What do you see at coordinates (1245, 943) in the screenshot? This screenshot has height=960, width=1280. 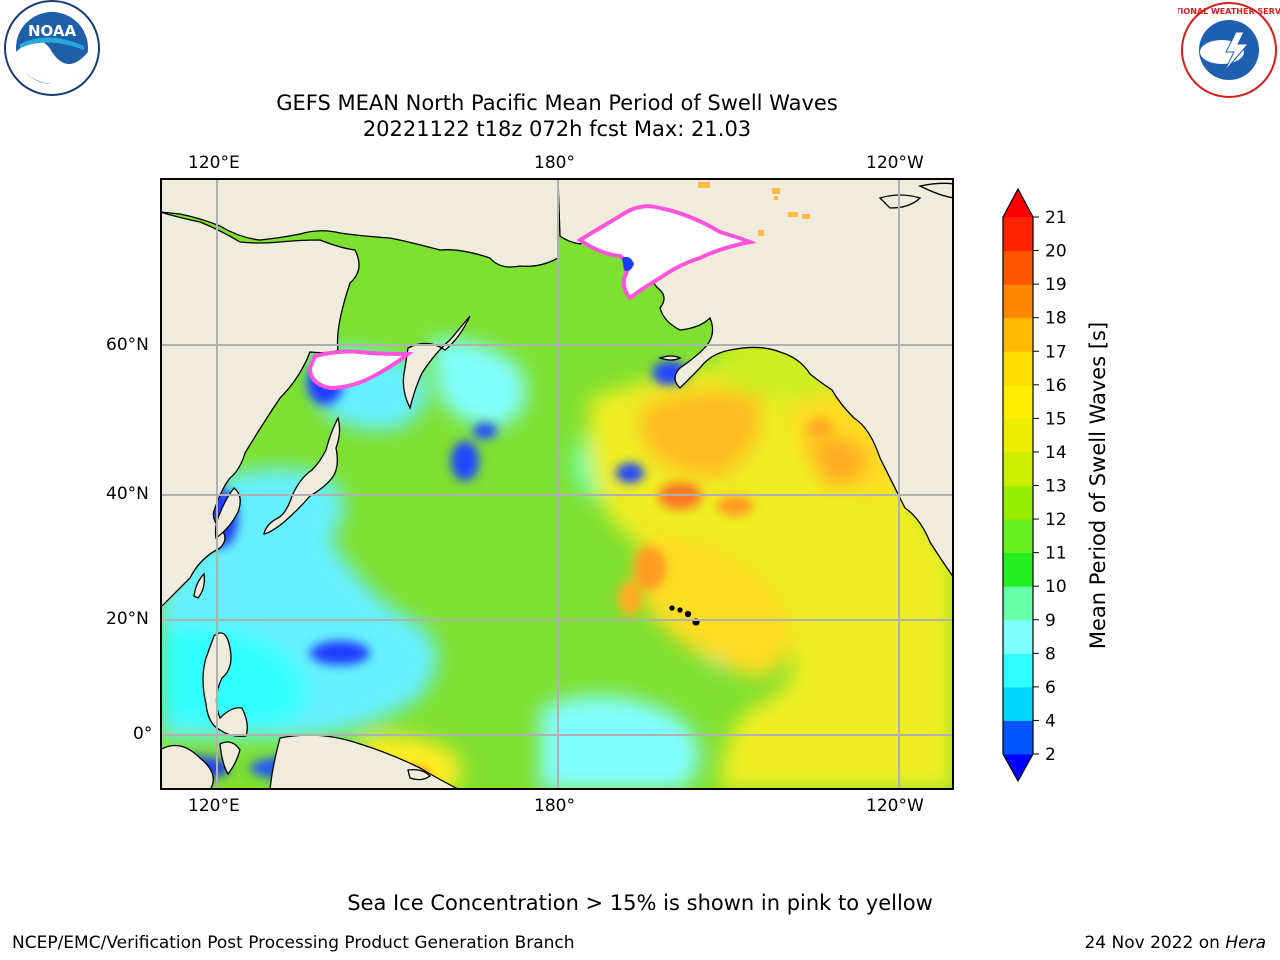 I see `footer-host: Hera` at bounding box center [1245, 943].